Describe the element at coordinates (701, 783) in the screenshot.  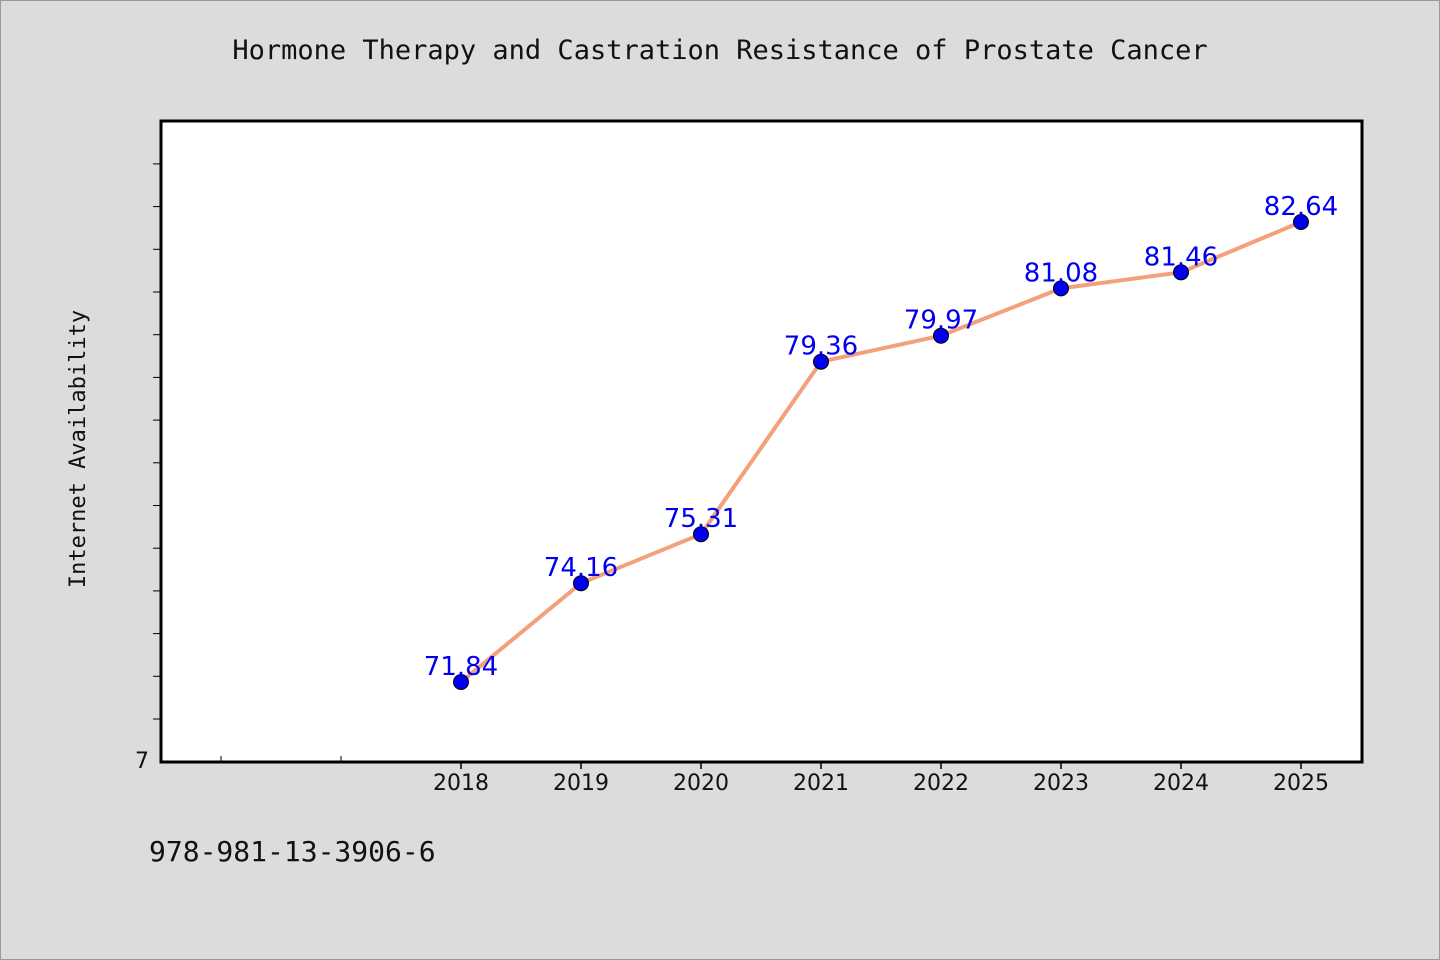
I see `x-tick-label-2020: 2020` at that location.